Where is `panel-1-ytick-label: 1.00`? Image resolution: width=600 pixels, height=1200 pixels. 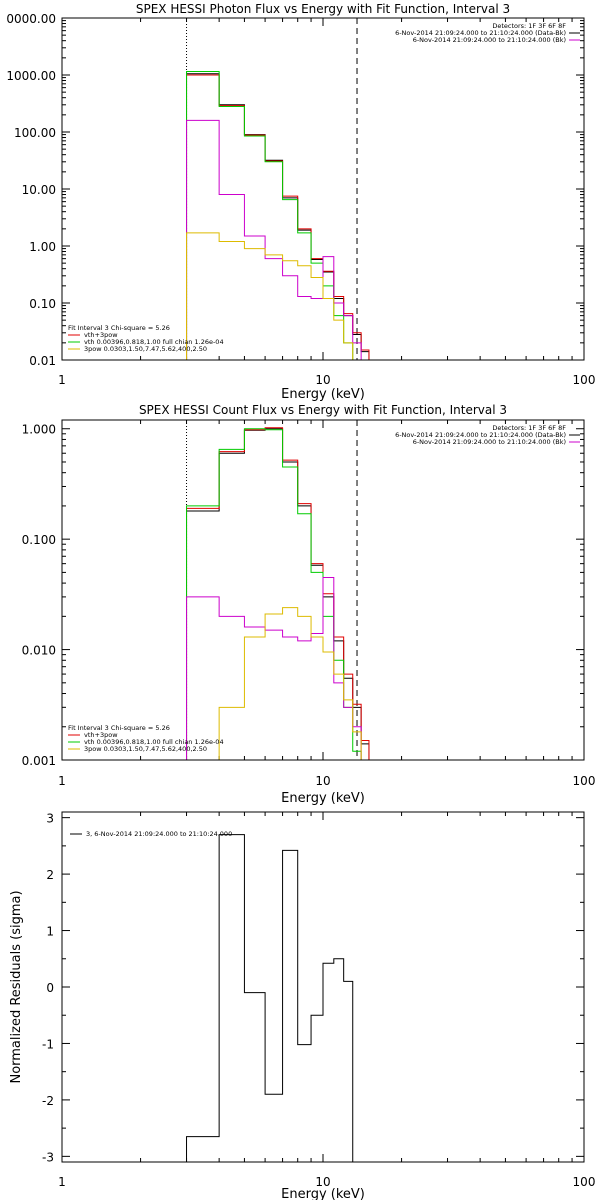
panel-1-ytick-label: 1.00 is located at coordinates (42, 247).